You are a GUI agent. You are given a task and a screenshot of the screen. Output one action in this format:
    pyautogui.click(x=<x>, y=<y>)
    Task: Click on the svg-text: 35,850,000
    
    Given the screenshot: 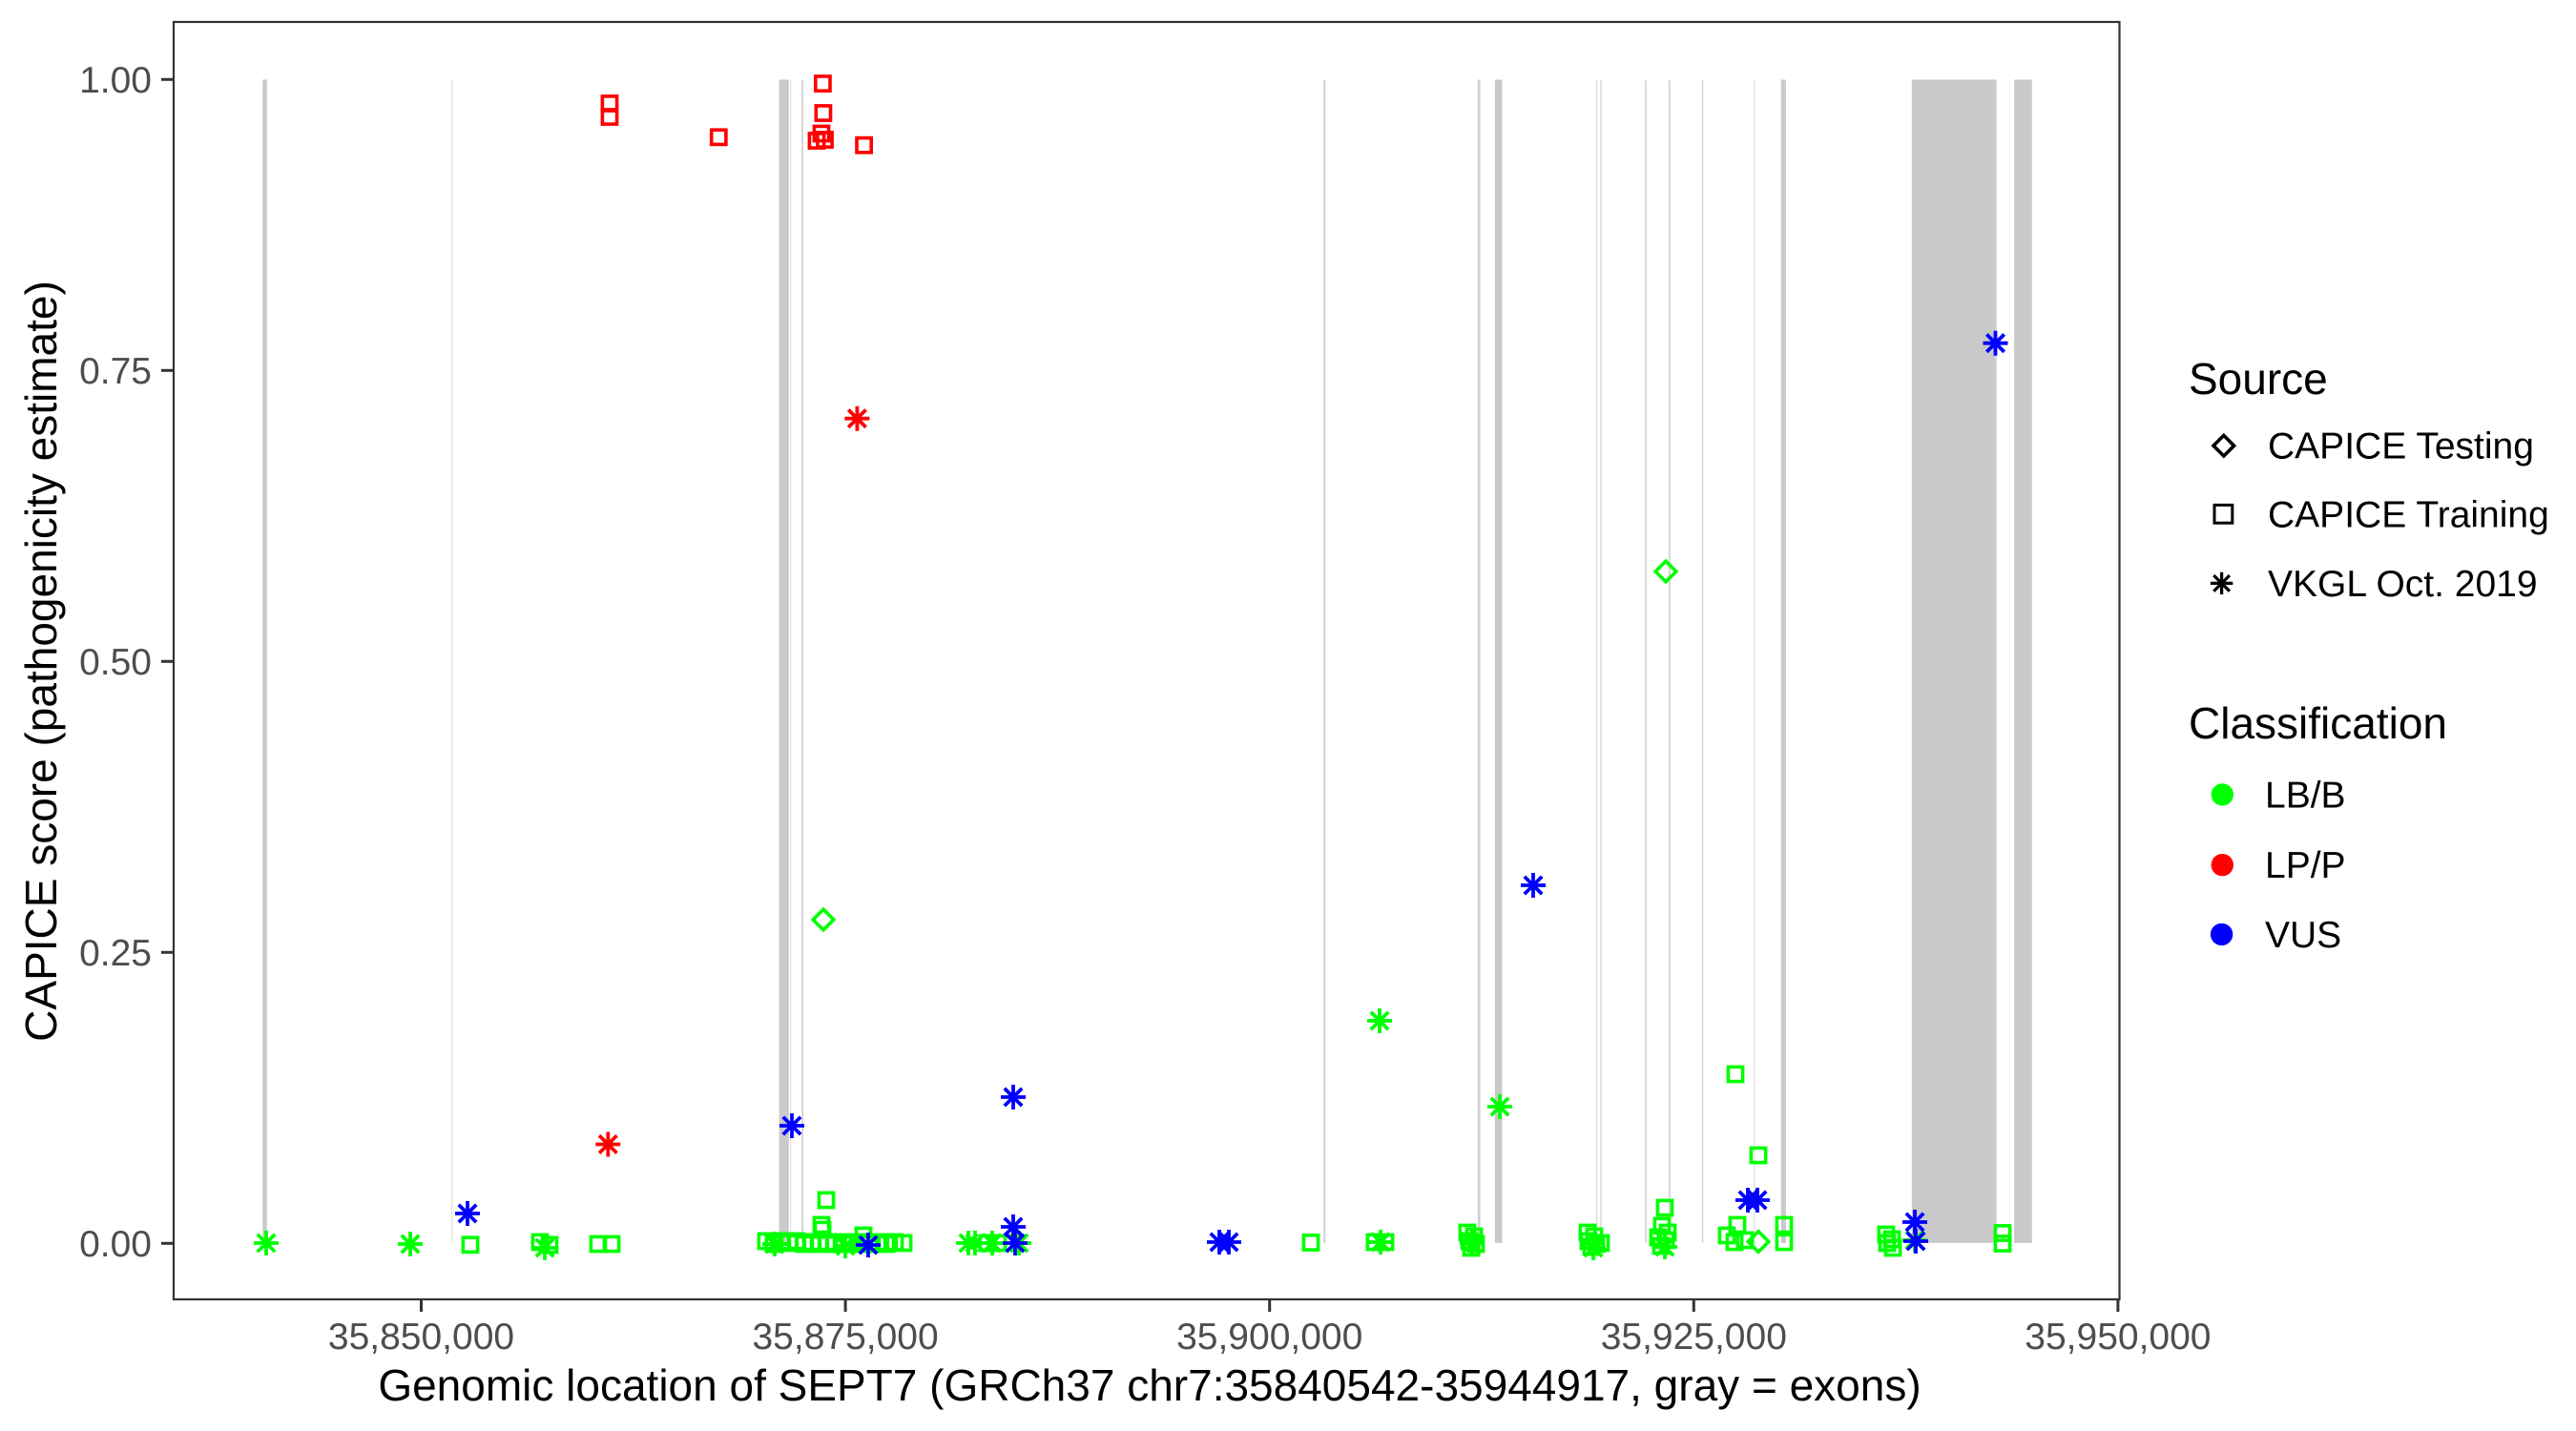 What is the action you would take?
    pyautogui.click(x=421, y=1337)
    